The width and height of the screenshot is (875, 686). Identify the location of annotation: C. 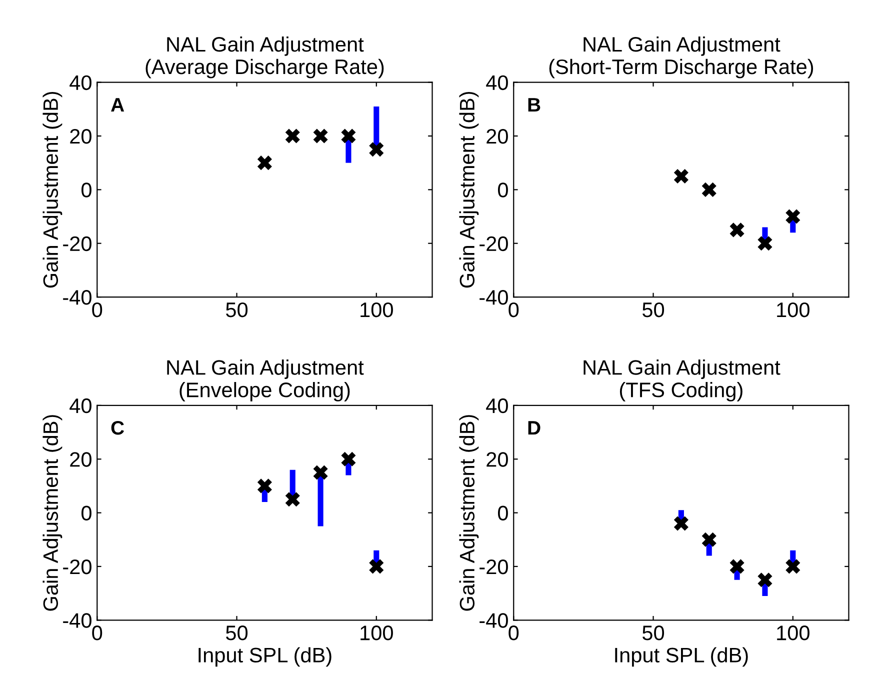
(117, 427).